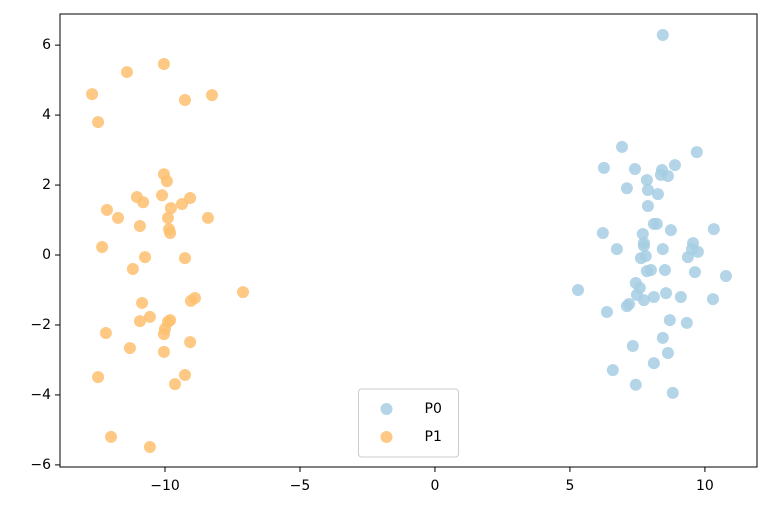  Describe the element at coordinates (46, 115) in the screenshot. I see `y-tick-label: 4` at that location.